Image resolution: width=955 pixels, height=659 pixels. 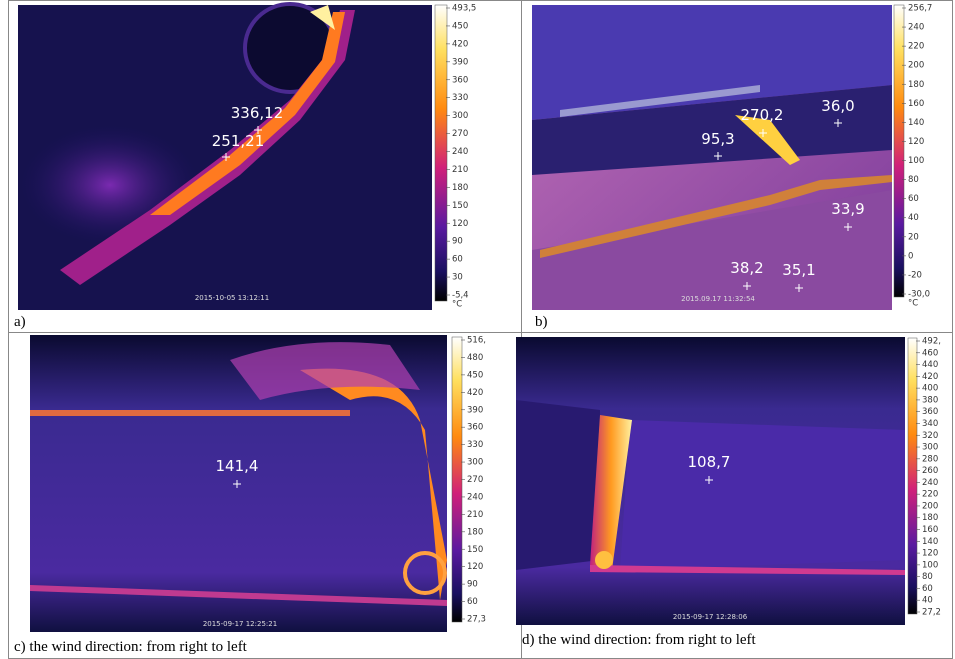 What do you see at coordinates (931, 613) in the screenshot?
I see `scale-label: 27,2` at bounding box center [931, 613].